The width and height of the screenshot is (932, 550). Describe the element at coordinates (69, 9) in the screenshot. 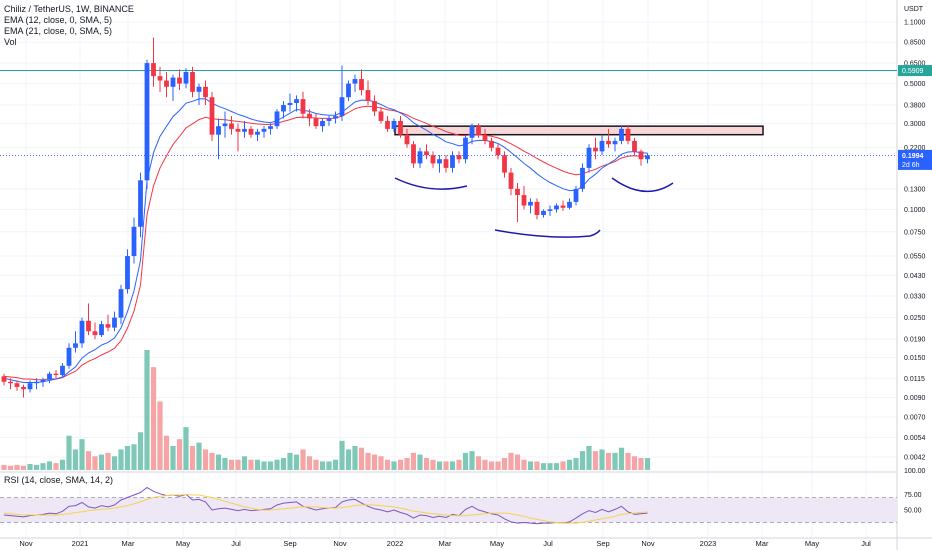

I see `symbol-title: Chiliz / TetherUS, 1W, BINANCE` at that location.